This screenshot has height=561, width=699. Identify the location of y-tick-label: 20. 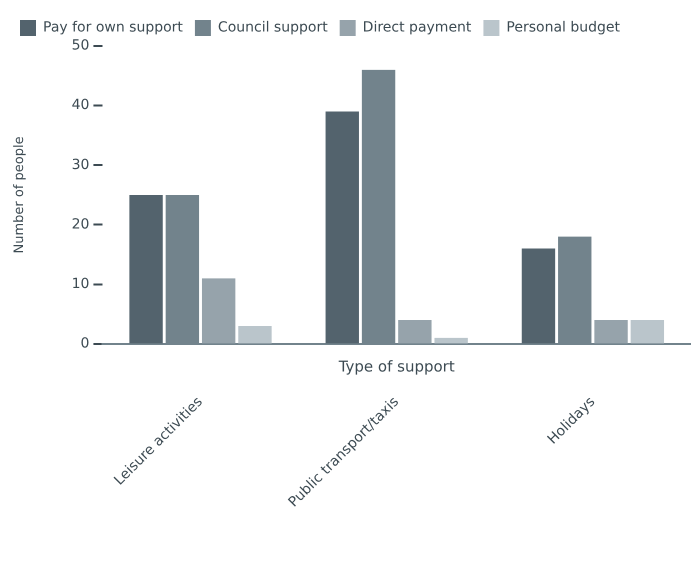
(81, 224).